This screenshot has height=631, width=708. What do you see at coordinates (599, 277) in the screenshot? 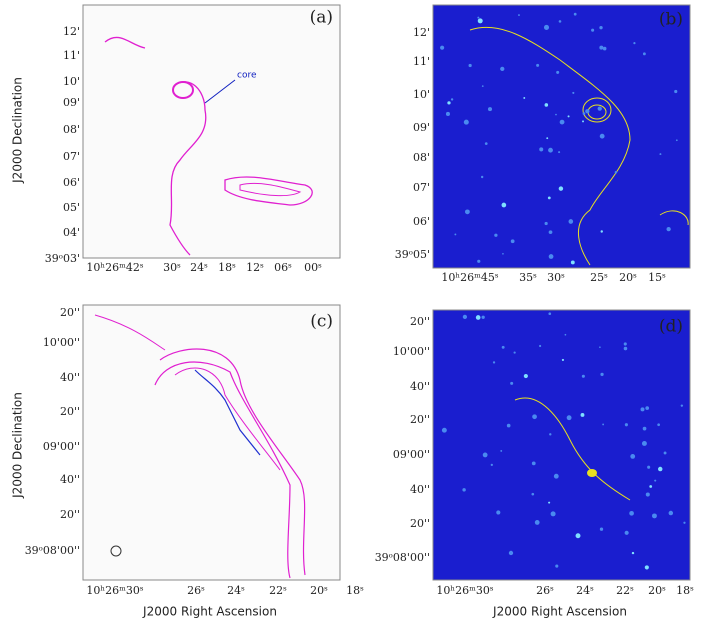
I see `x-tick-label: 25ˢ` at bounding box center [599, 277].